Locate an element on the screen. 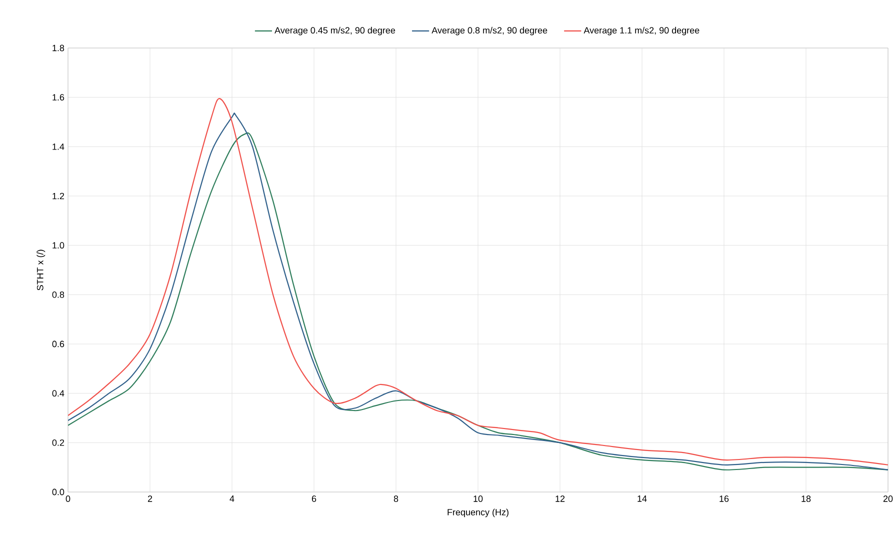 The height and width of the screenshot is (544, 896). y-tick-label: 1.8 is located at coordinates (58, 48).